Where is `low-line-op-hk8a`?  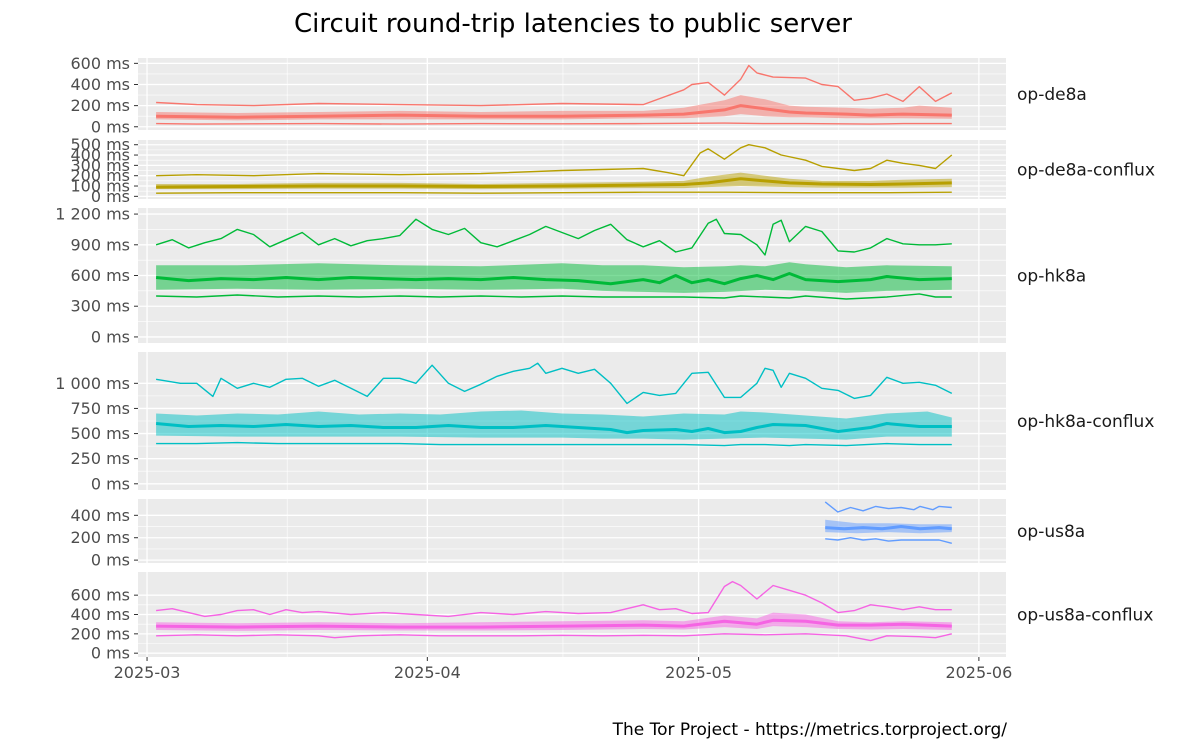 low-line-op-hk8a is located at coordinates (554, 296).